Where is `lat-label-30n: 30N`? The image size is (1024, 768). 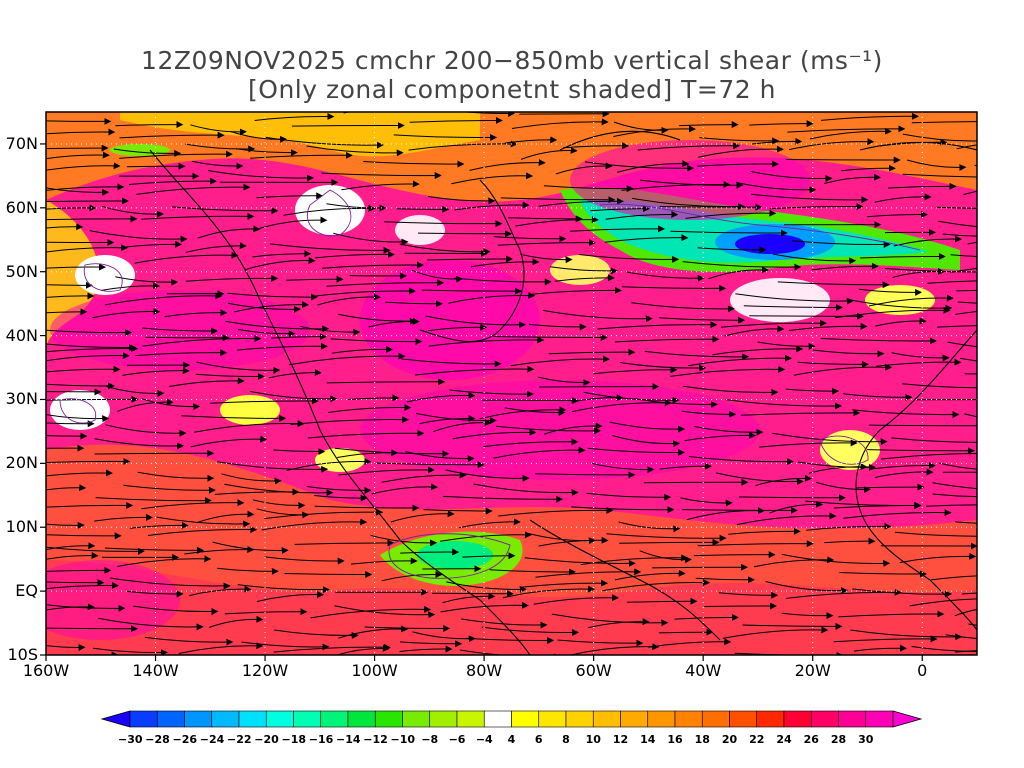
lat-label-30n: 30N is located at coordinates (21, 399).